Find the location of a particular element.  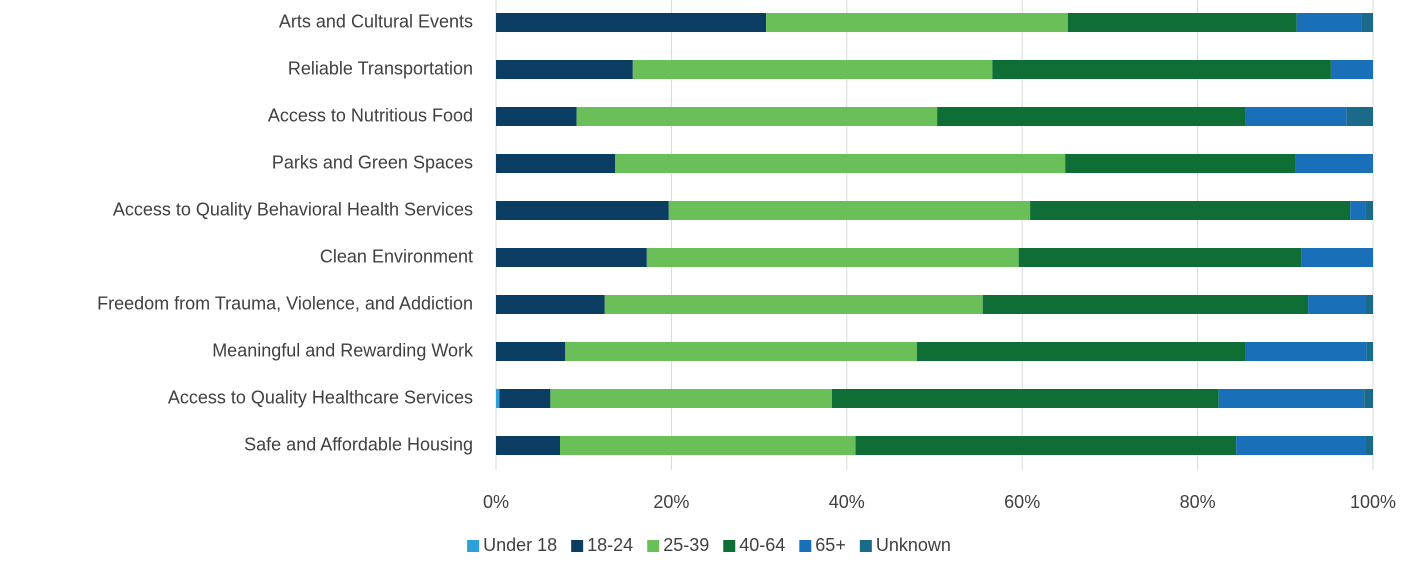

legend-label: 18-24 is located at coordinates (610, 545).